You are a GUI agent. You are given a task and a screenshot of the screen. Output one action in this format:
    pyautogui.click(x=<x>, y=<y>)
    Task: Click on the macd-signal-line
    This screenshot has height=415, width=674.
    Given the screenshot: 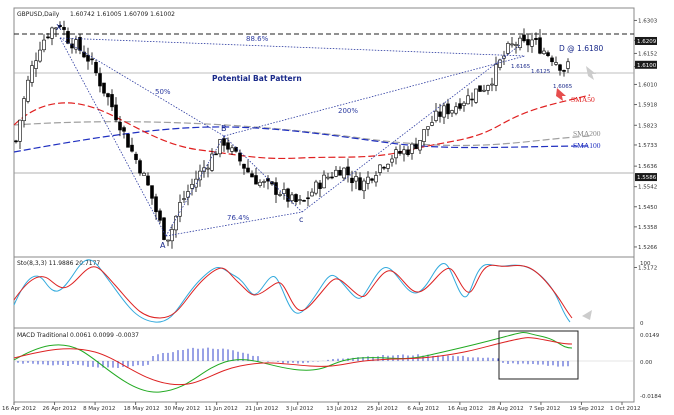 What is the action you would take?
    pyautogui.click(x=293, y=361)
    